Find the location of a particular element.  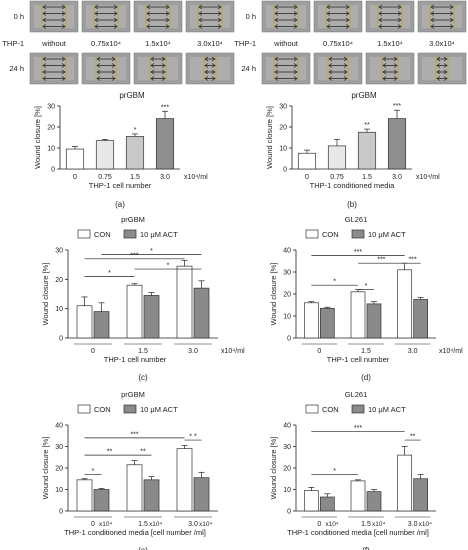

column-label: 1.5x10⁴ is located at coordinates (390, 43).